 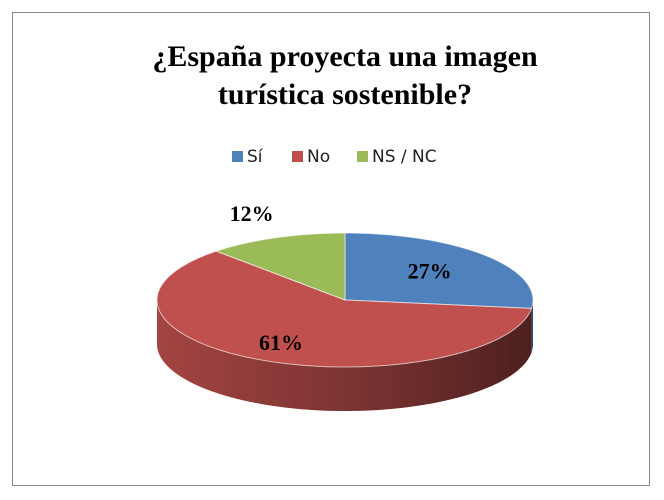 What do you see at coordinates (404, 157) in the screenshot?
I see `legend-label: NS / NC` at bounding box center [404, 157].